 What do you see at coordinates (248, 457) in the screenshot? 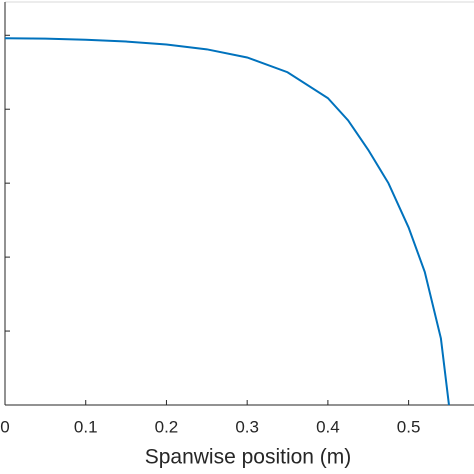
I see `x-axis-label: Spanwise position (m)` at bounding box center [248, 457].